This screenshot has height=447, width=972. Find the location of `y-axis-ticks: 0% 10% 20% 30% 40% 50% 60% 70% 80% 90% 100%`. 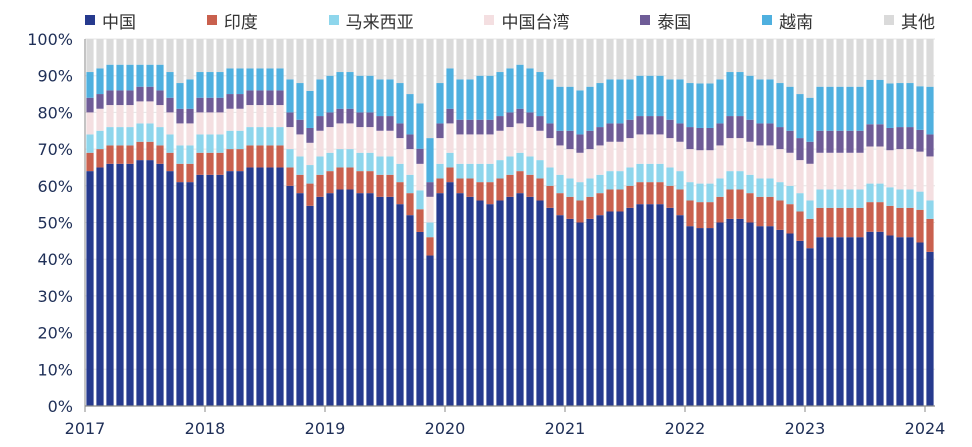

y-axis-ticks: 0% 10% 20% 30% 40% 50% 60% 70% 80% 90% 100% is located at coordinates (50, 223).